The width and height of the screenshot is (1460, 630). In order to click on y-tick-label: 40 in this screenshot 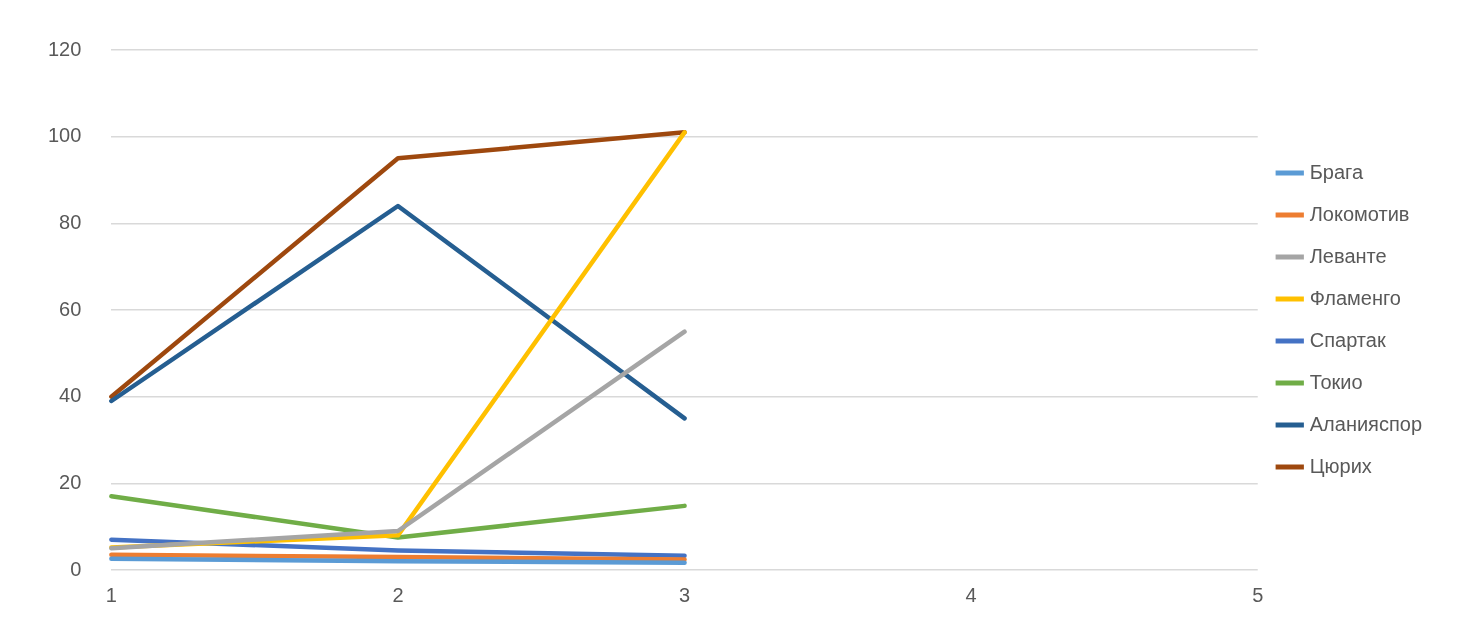, I will do `click(70, 395)`.